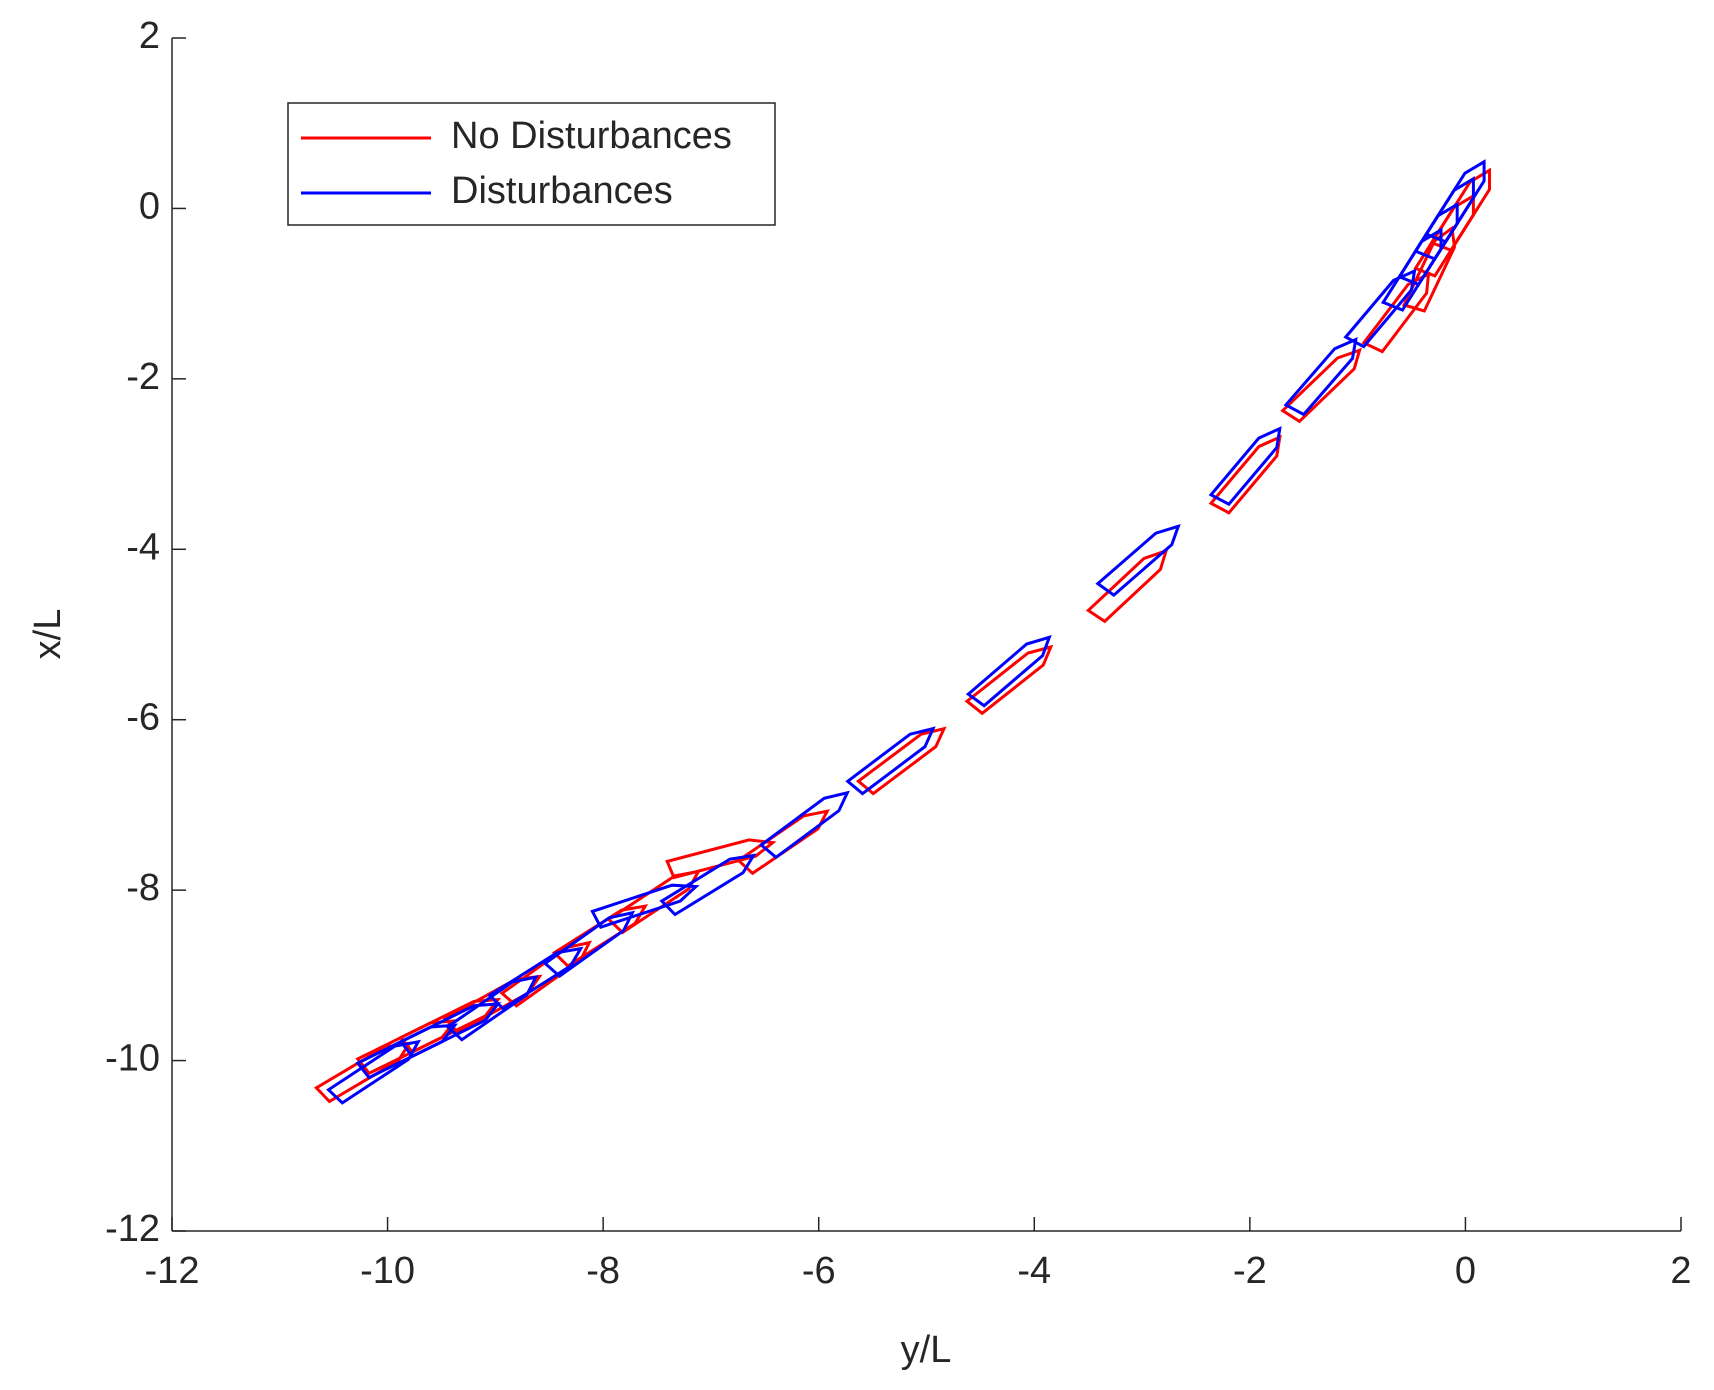 The height and width of the screenshot is (1390, 1714). I want to click on y-tick-label: -2, so click(143, 377).